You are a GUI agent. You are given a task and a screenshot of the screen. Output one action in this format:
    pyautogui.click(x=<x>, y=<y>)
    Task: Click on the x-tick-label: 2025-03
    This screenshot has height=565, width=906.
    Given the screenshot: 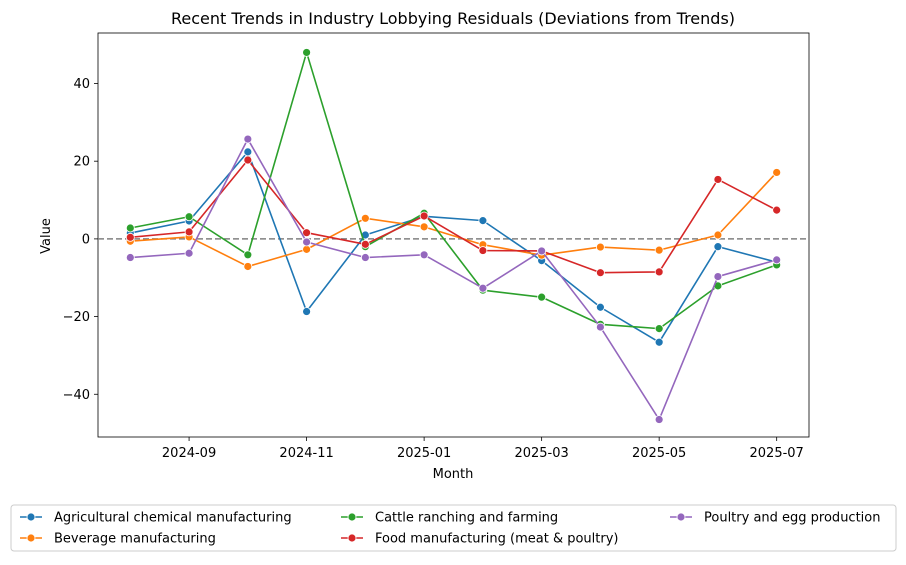 What is the action you would take?
    pyautogui.click(x=541, y=453)
    